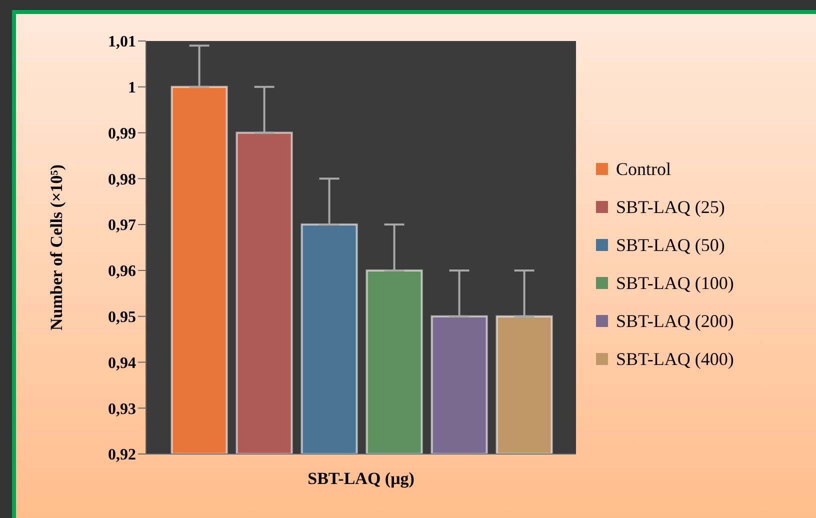 The height and width of the screenshot is (518, 816). I want to click on y-tick-label: 0,93, so click(122, 409).